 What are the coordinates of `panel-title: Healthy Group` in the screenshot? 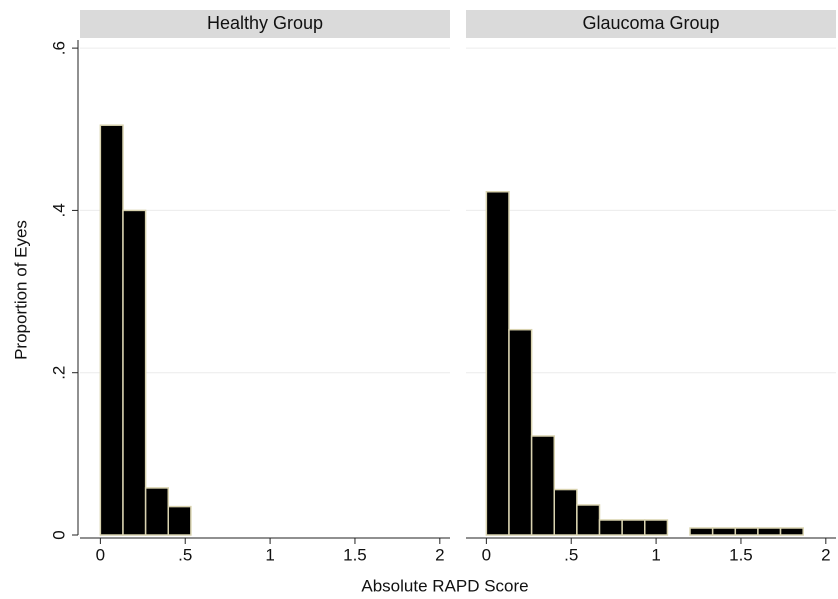 It's located at (265, 23).